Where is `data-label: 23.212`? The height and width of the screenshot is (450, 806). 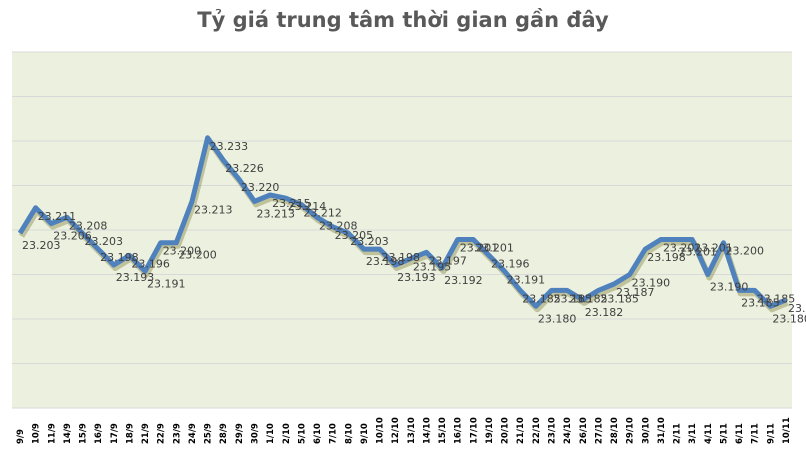
data-label: 23.212 is located at coordinates (322, 213).